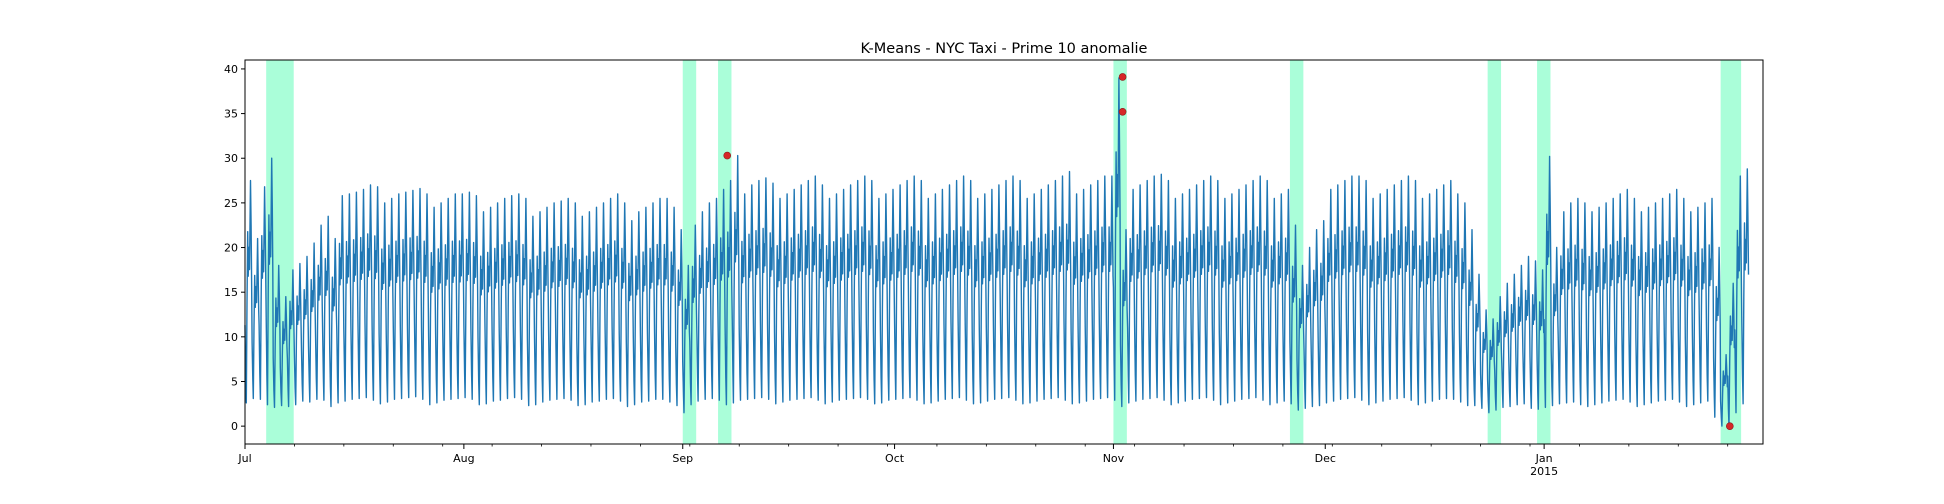 The height and width of the screenshot is (504, 1944). I want to click on y-axis-ticks: 0 5 10 15 20 25 30 35 40, so click(234, 248).